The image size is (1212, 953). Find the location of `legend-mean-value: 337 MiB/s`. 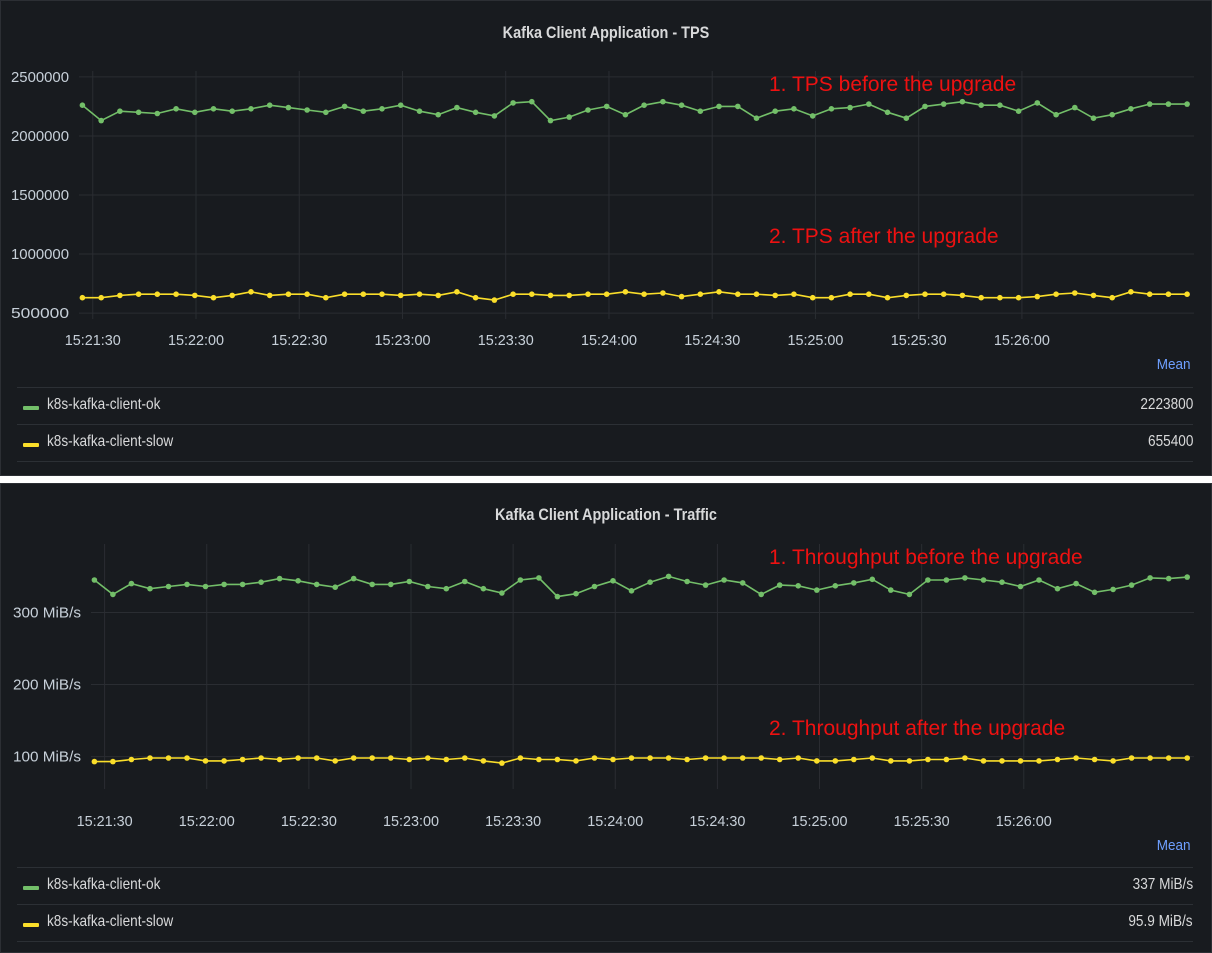

legend-mean-value: 337 MiB/s is located at coordinates (1162, 884).